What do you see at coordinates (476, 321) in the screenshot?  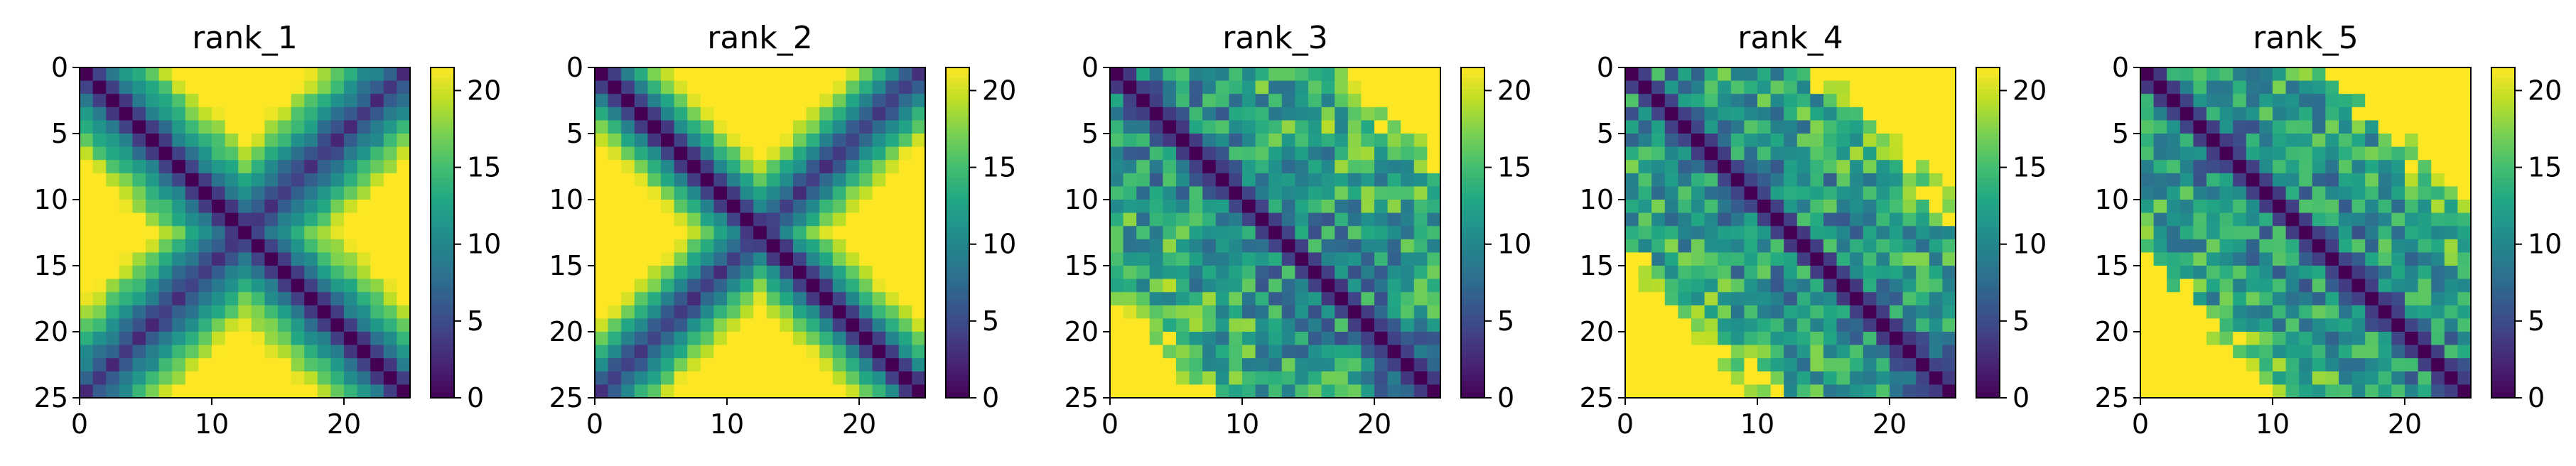 I see `colorbar-tick-label: 5` at bounding box center [476, 321].